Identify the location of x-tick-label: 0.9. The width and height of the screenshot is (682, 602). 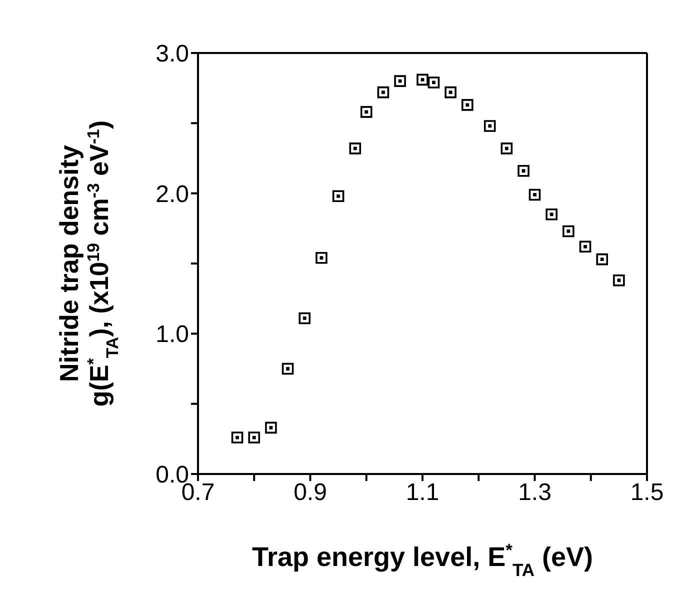
(310, 492).